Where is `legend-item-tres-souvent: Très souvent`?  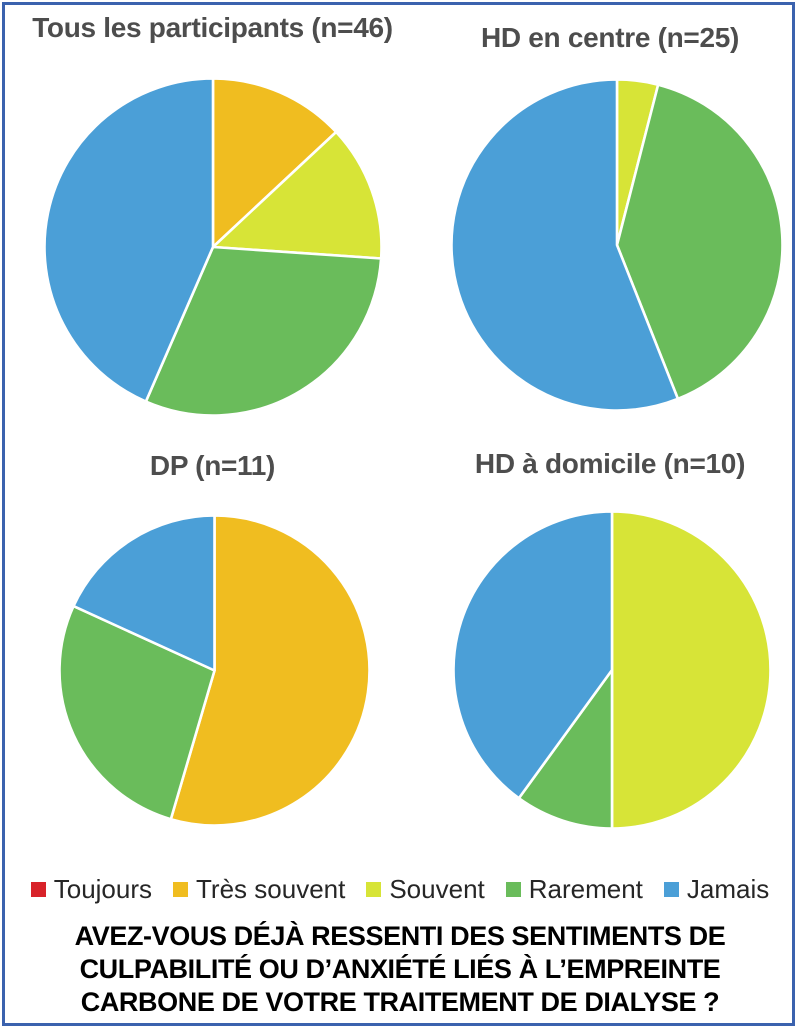
legend-item-tres-souvent: Très souvent is located at coordinates (259, 889).